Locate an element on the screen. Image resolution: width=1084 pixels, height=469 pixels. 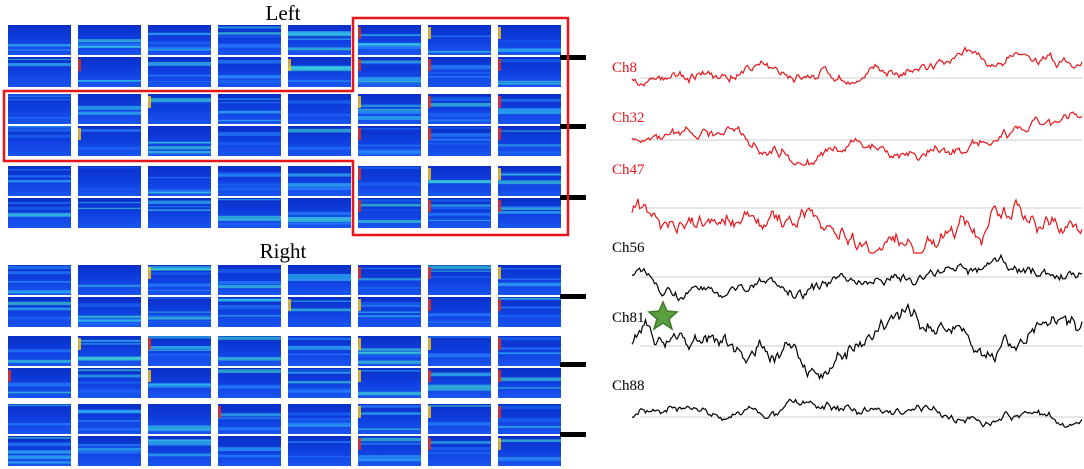
star-marker is located at coordinates (663, 315).